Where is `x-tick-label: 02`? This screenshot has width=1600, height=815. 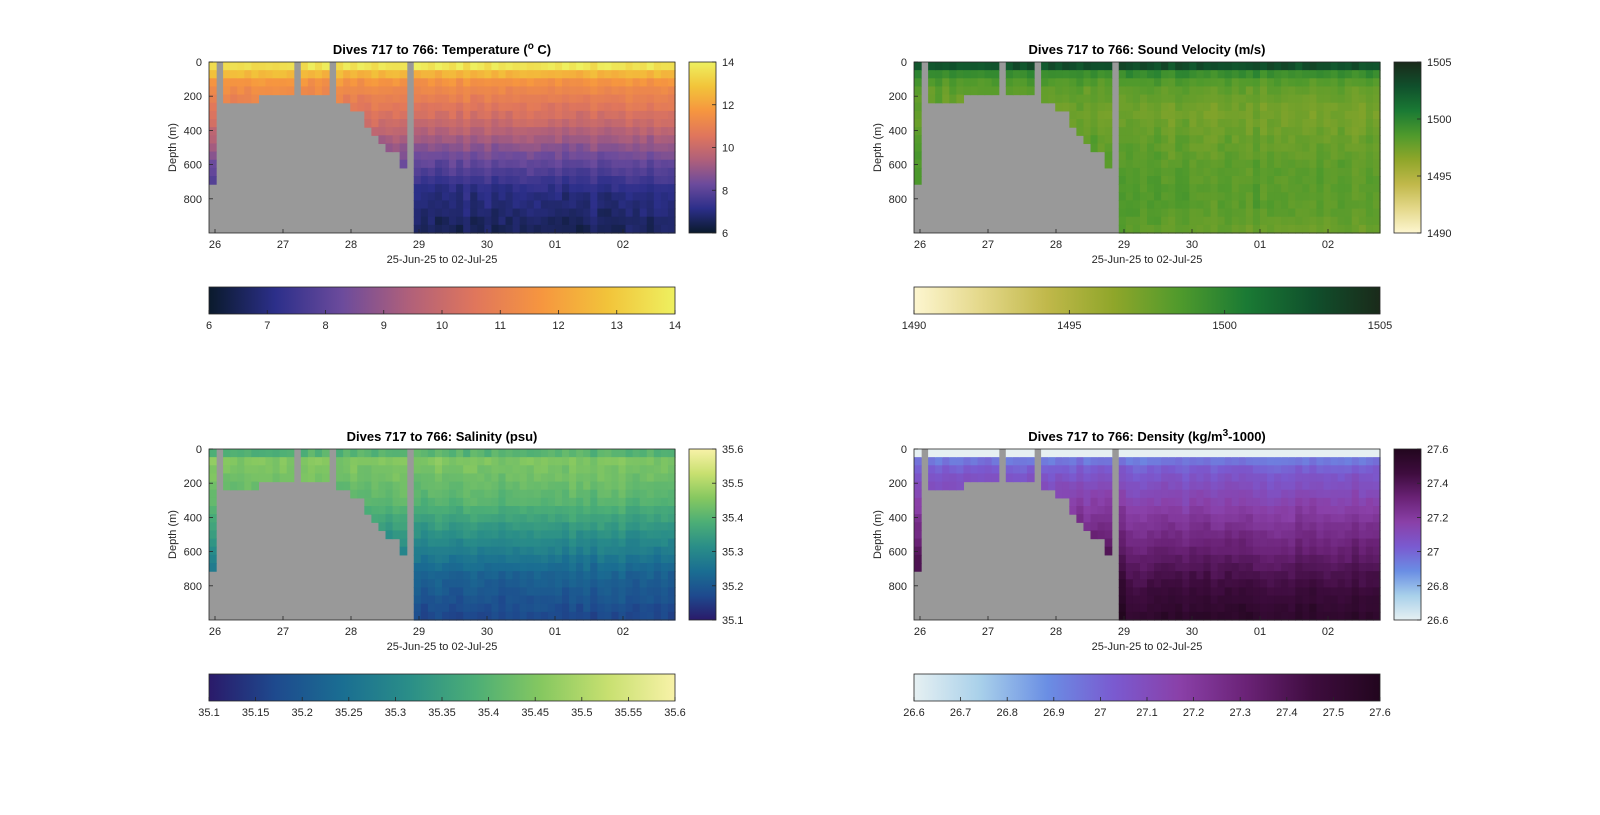 x-tick-label: 02 is located at coordinates (623, 245).